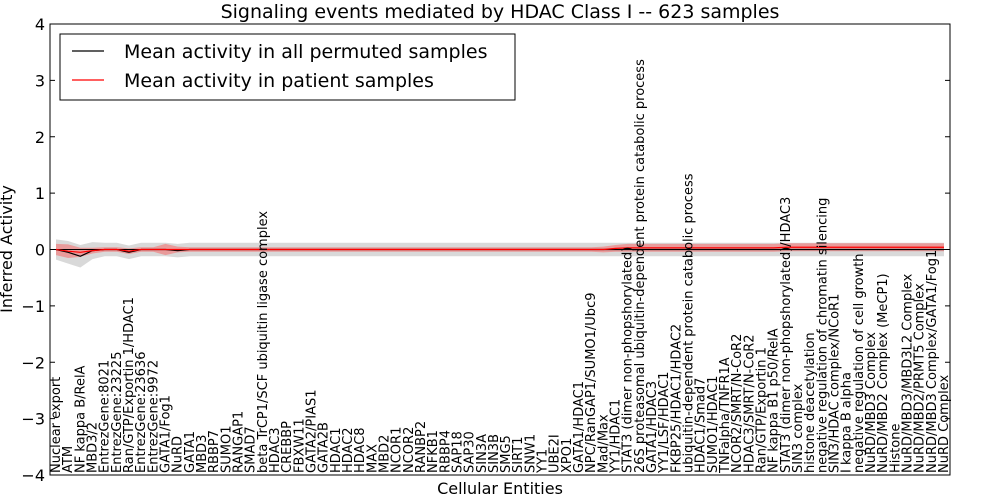 The image size is (1000, 500). I want to click on x-axis-label: Cellular Entities, so click(500, 488).